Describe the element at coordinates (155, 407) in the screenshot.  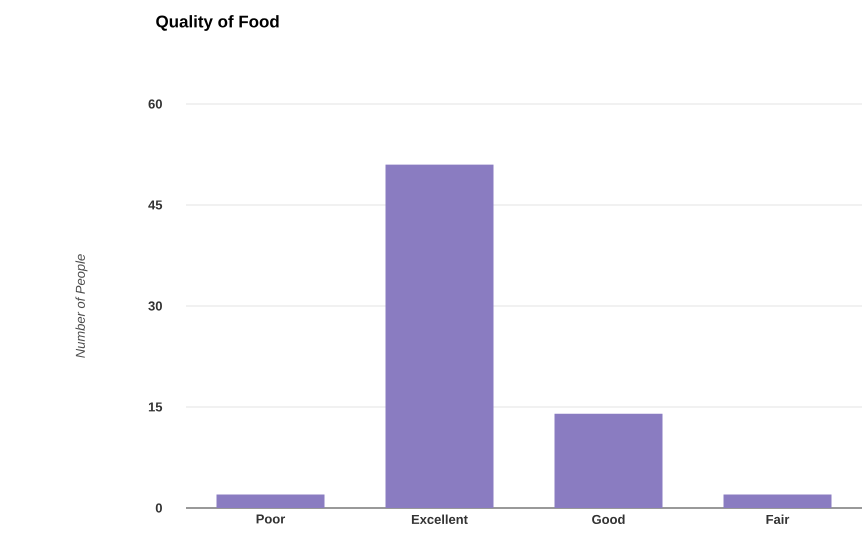
I see `y-tick-label: 15` at that location.